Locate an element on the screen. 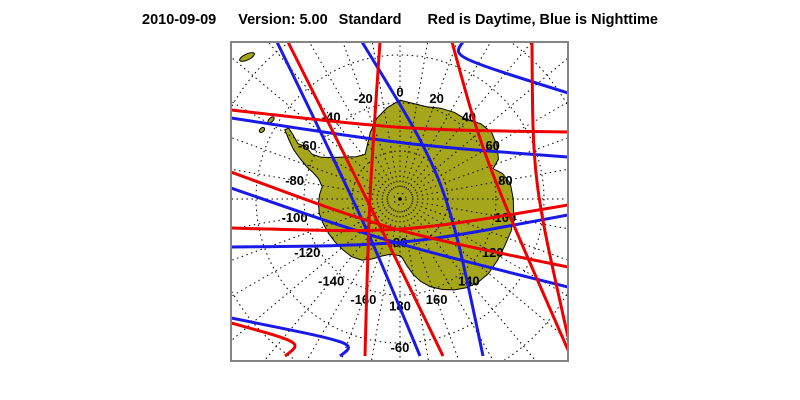  pole-circle is located at coordinates (400, 199).